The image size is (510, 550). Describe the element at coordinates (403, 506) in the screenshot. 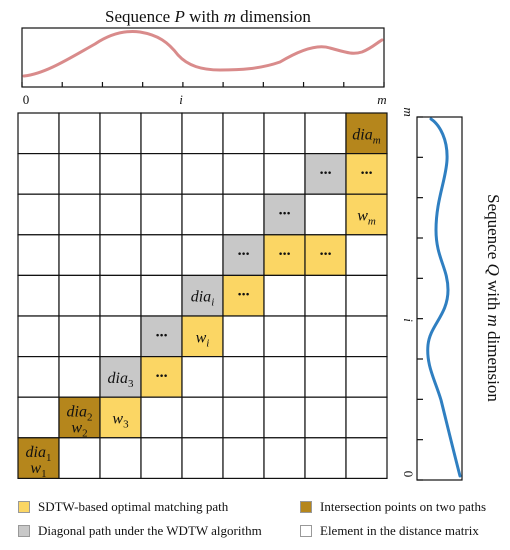

I see `legend-intersection-label: Intersection points on two paths` at that location.